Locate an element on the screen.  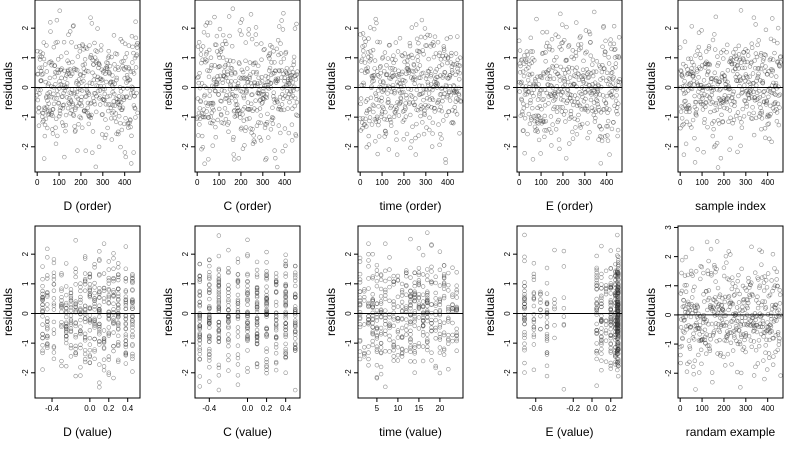
x-tick-label: 300 is located at coordinates (426, 182).